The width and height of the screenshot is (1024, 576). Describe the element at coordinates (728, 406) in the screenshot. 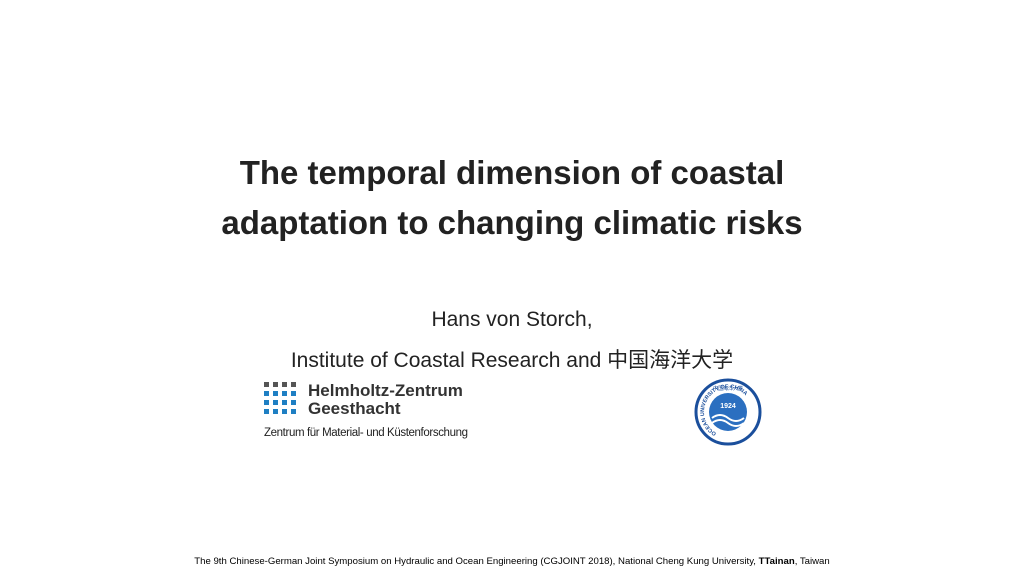

I see `ouc-year: 1924` at that location.